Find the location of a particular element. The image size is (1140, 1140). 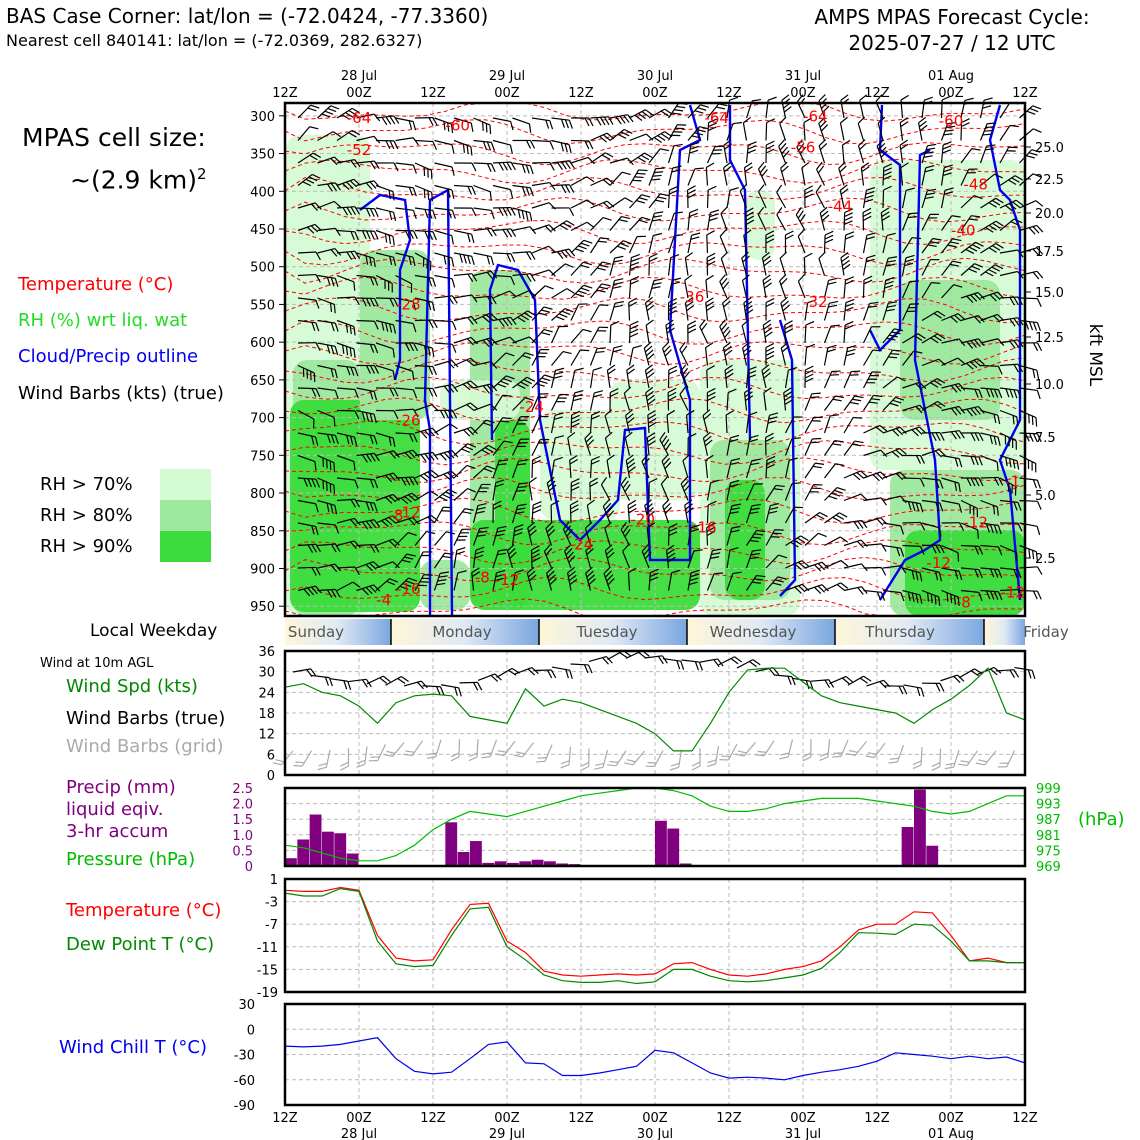

temp-contour-label: -12 is located at coordinates (938, 563).